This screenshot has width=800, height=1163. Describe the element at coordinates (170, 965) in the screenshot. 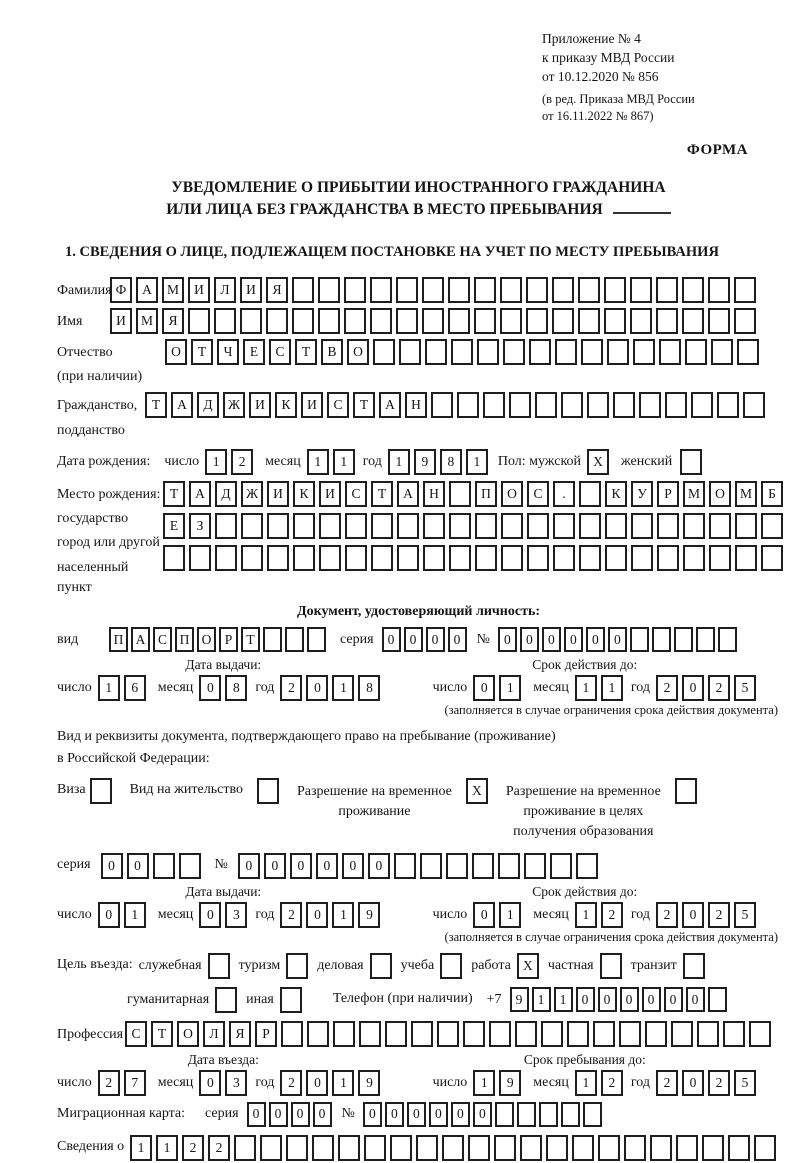

I see `purpose-option-label: служебная` at that location.